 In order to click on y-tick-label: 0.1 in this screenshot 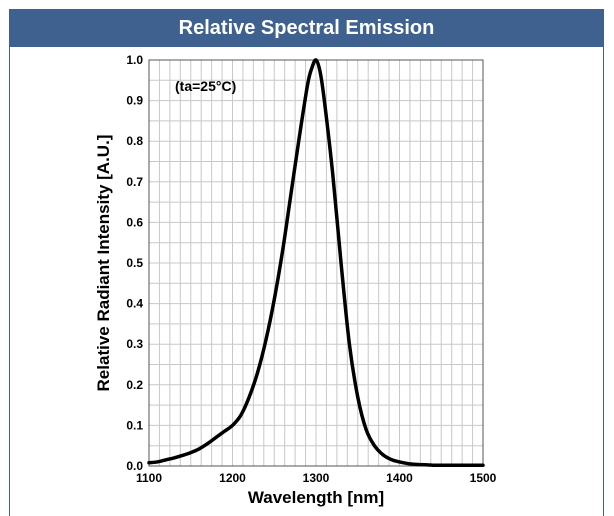, I will do `click(134, 425)`.